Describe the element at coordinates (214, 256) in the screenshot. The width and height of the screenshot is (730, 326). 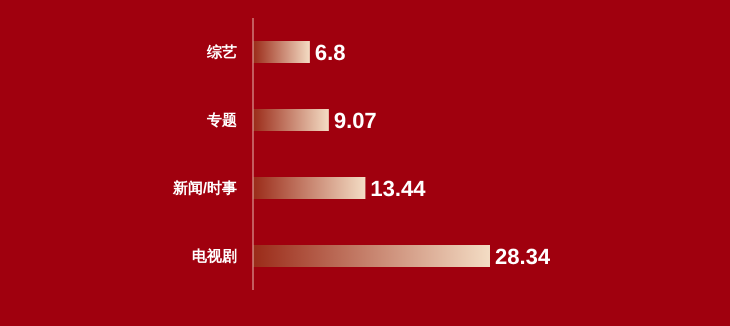
I see `y-tick-label: 电视剧` at that location.